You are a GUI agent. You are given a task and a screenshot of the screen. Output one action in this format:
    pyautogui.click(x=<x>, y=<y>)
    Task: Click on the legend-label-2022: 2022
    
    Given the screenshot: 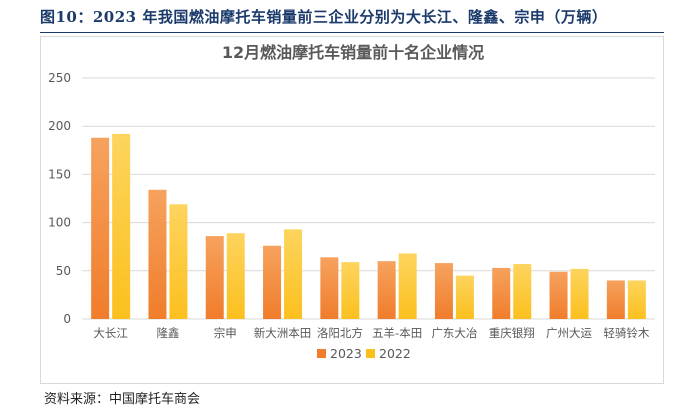 What is the action you would take?
    pyautogui.click(x=395, y=353)
    